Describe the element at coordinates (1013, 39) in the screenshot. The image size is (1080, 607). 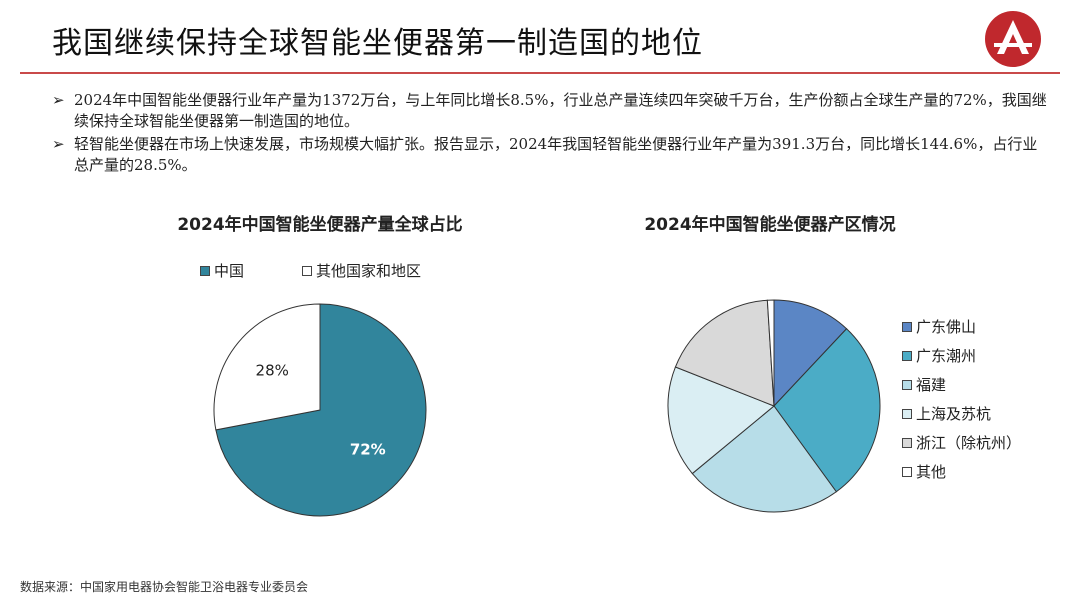
I see `brand-logo` at that location.